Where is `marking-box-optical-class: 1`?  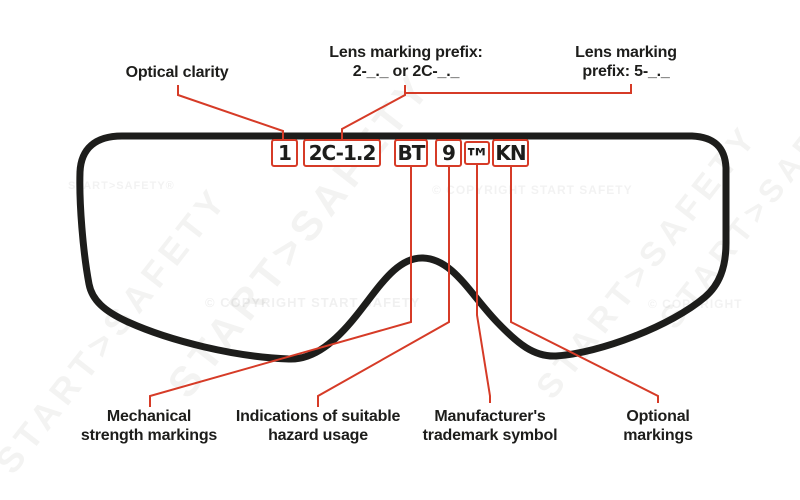
marking-box-optical-class: 1 is located at coordinates (284, 153).